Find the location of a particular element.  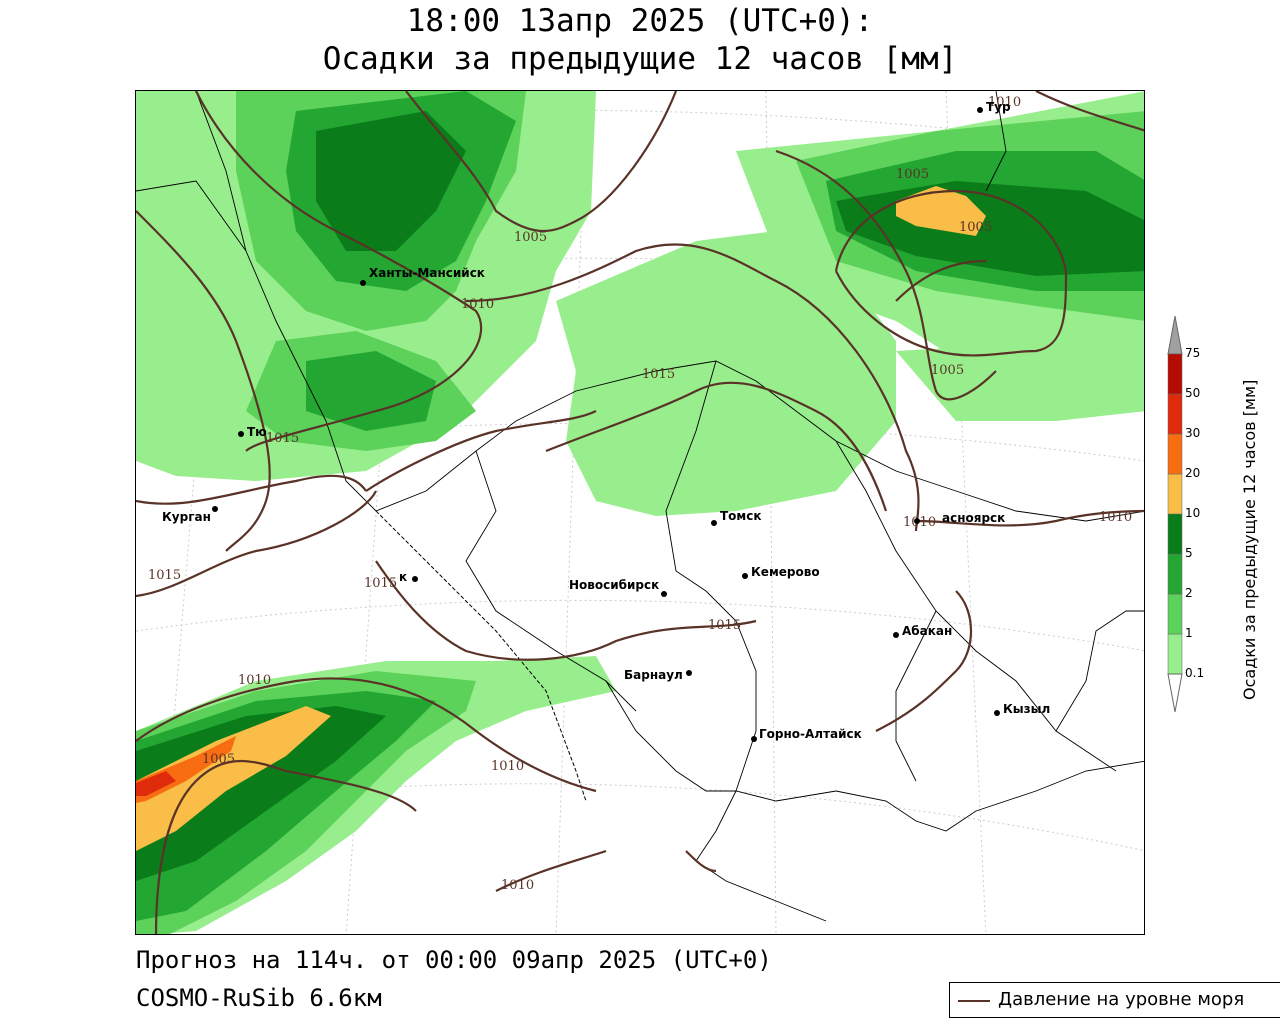

isobar-label-1010-a: 1010 is located at coordinates (477, 304).